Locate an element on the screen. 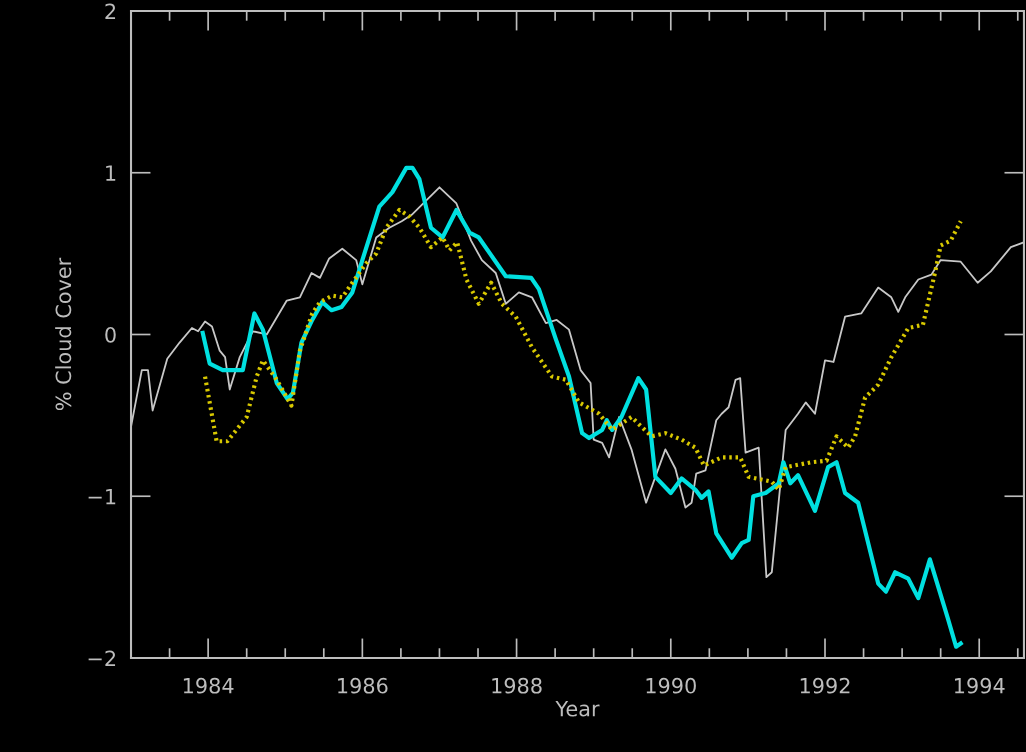 The height and width of the screenshot is (752, 1026). x-tick-label: 1984 is located at coordinates (208, 685).